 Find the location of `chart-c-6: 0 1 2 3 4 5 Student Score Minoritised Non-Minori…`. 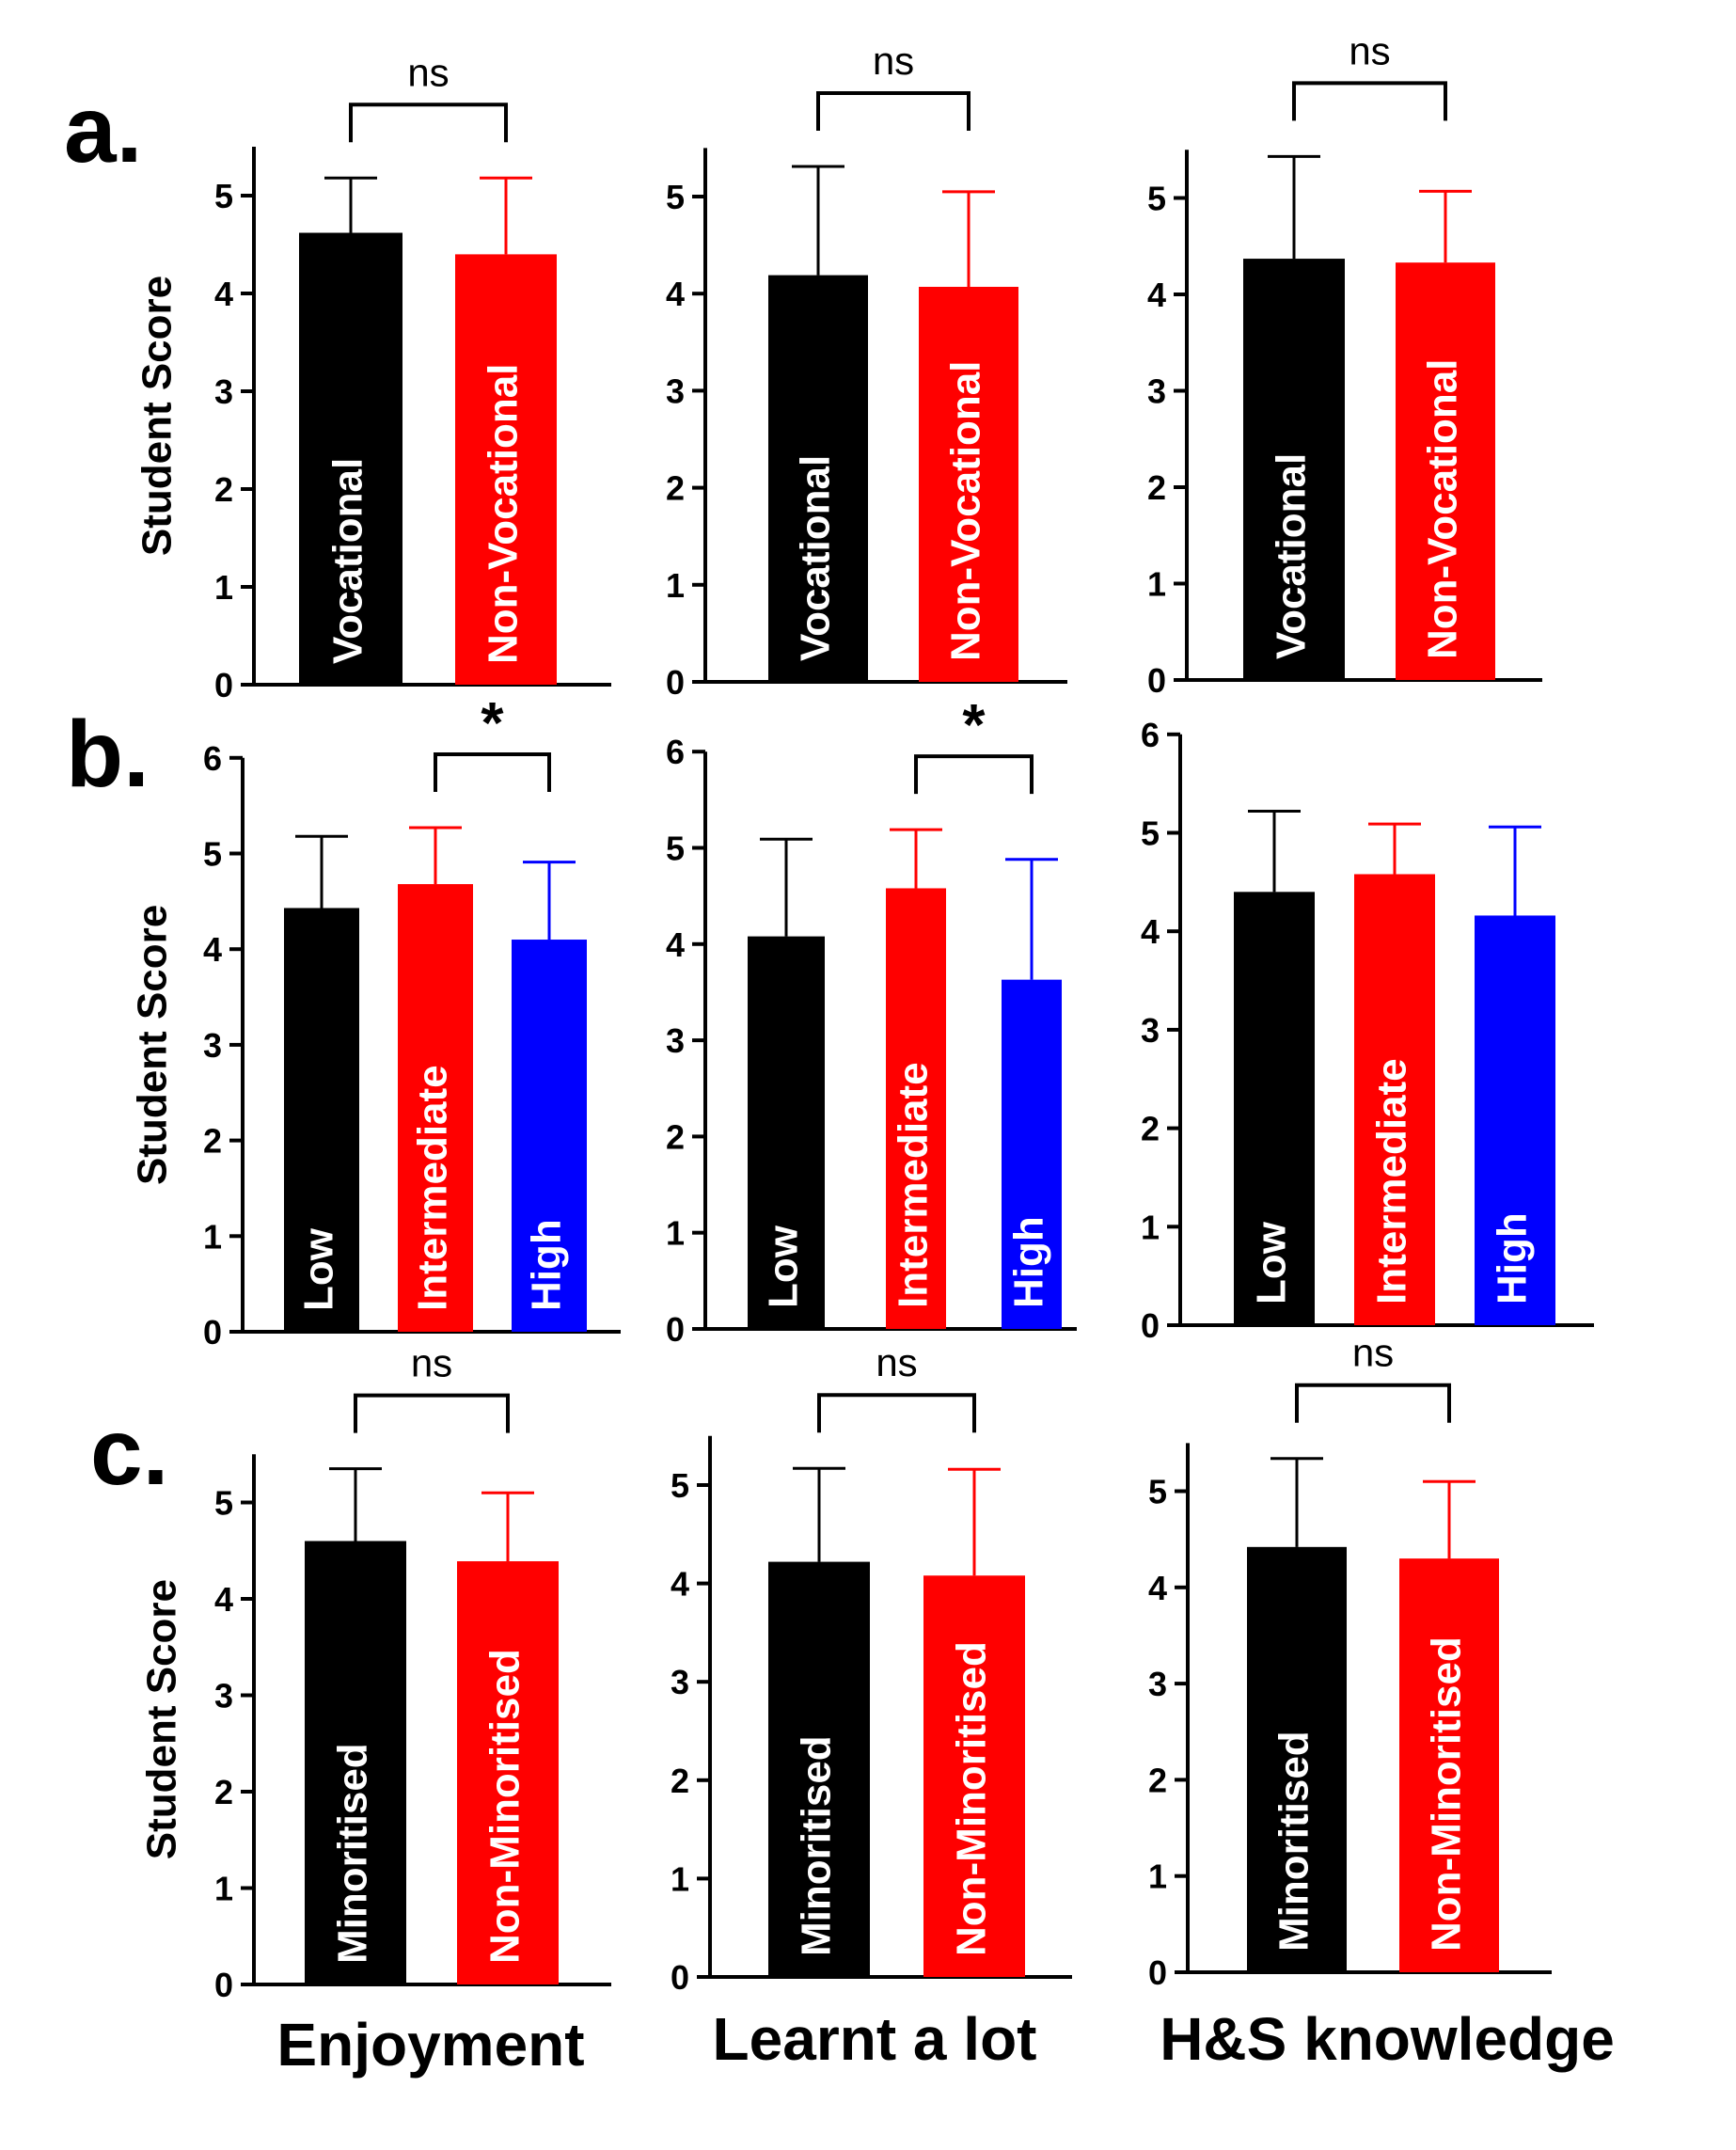

chart-c-6: 0 1 2 3 4 5 Student Score Minoritised Non-Minori… is located at coordinates (375, 1673).